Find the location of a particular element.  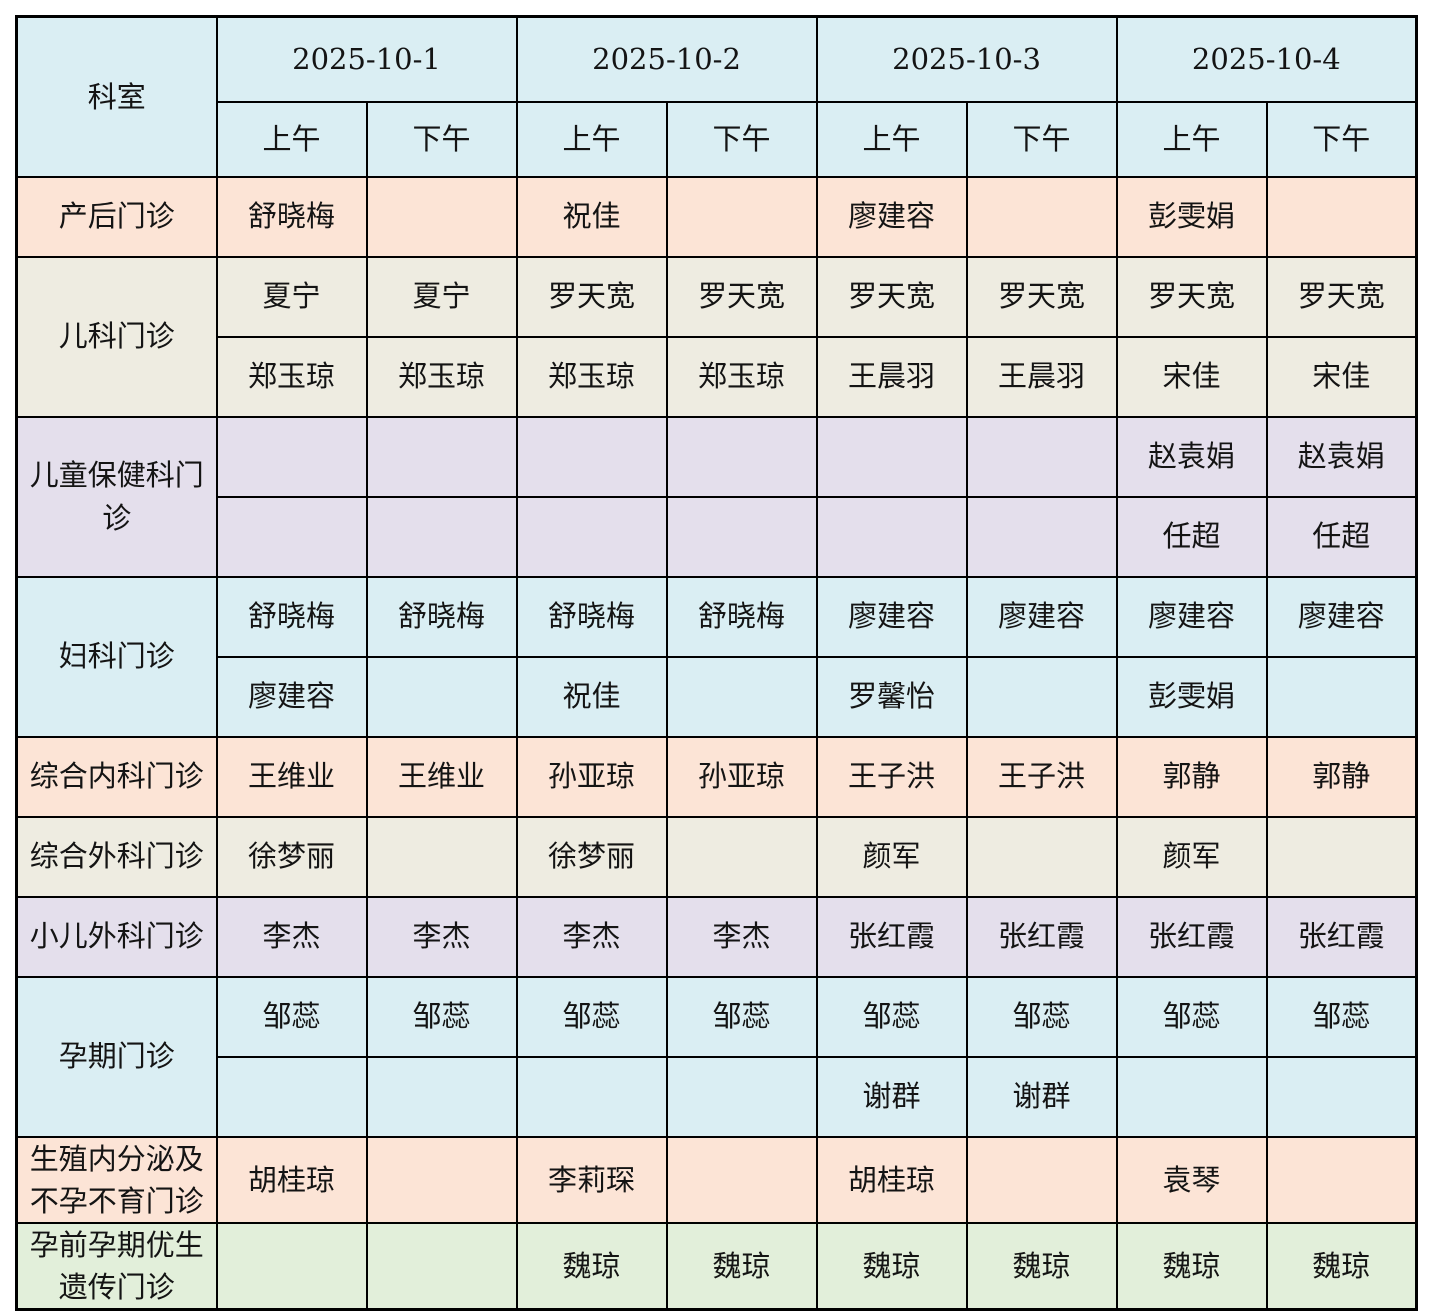

schedule-row: 郑玉琼 郑玉琼 郑玉琼 郑玉琼 王晨羽 王晨羽 宋佳 宋佳 is located at coordinates (717, 376).